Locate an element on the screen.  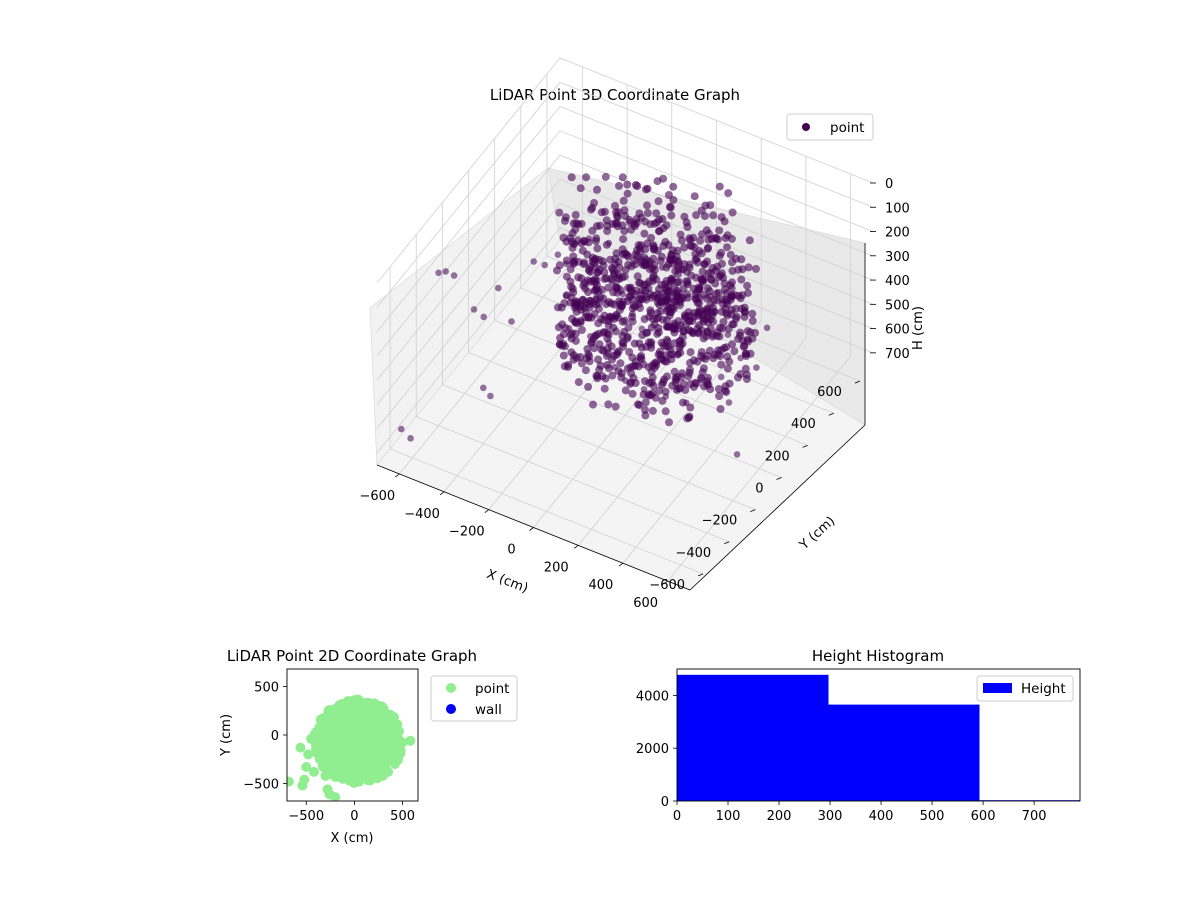
scatter3d-y-tick-label: 200 is located at coordinates (777, 456).